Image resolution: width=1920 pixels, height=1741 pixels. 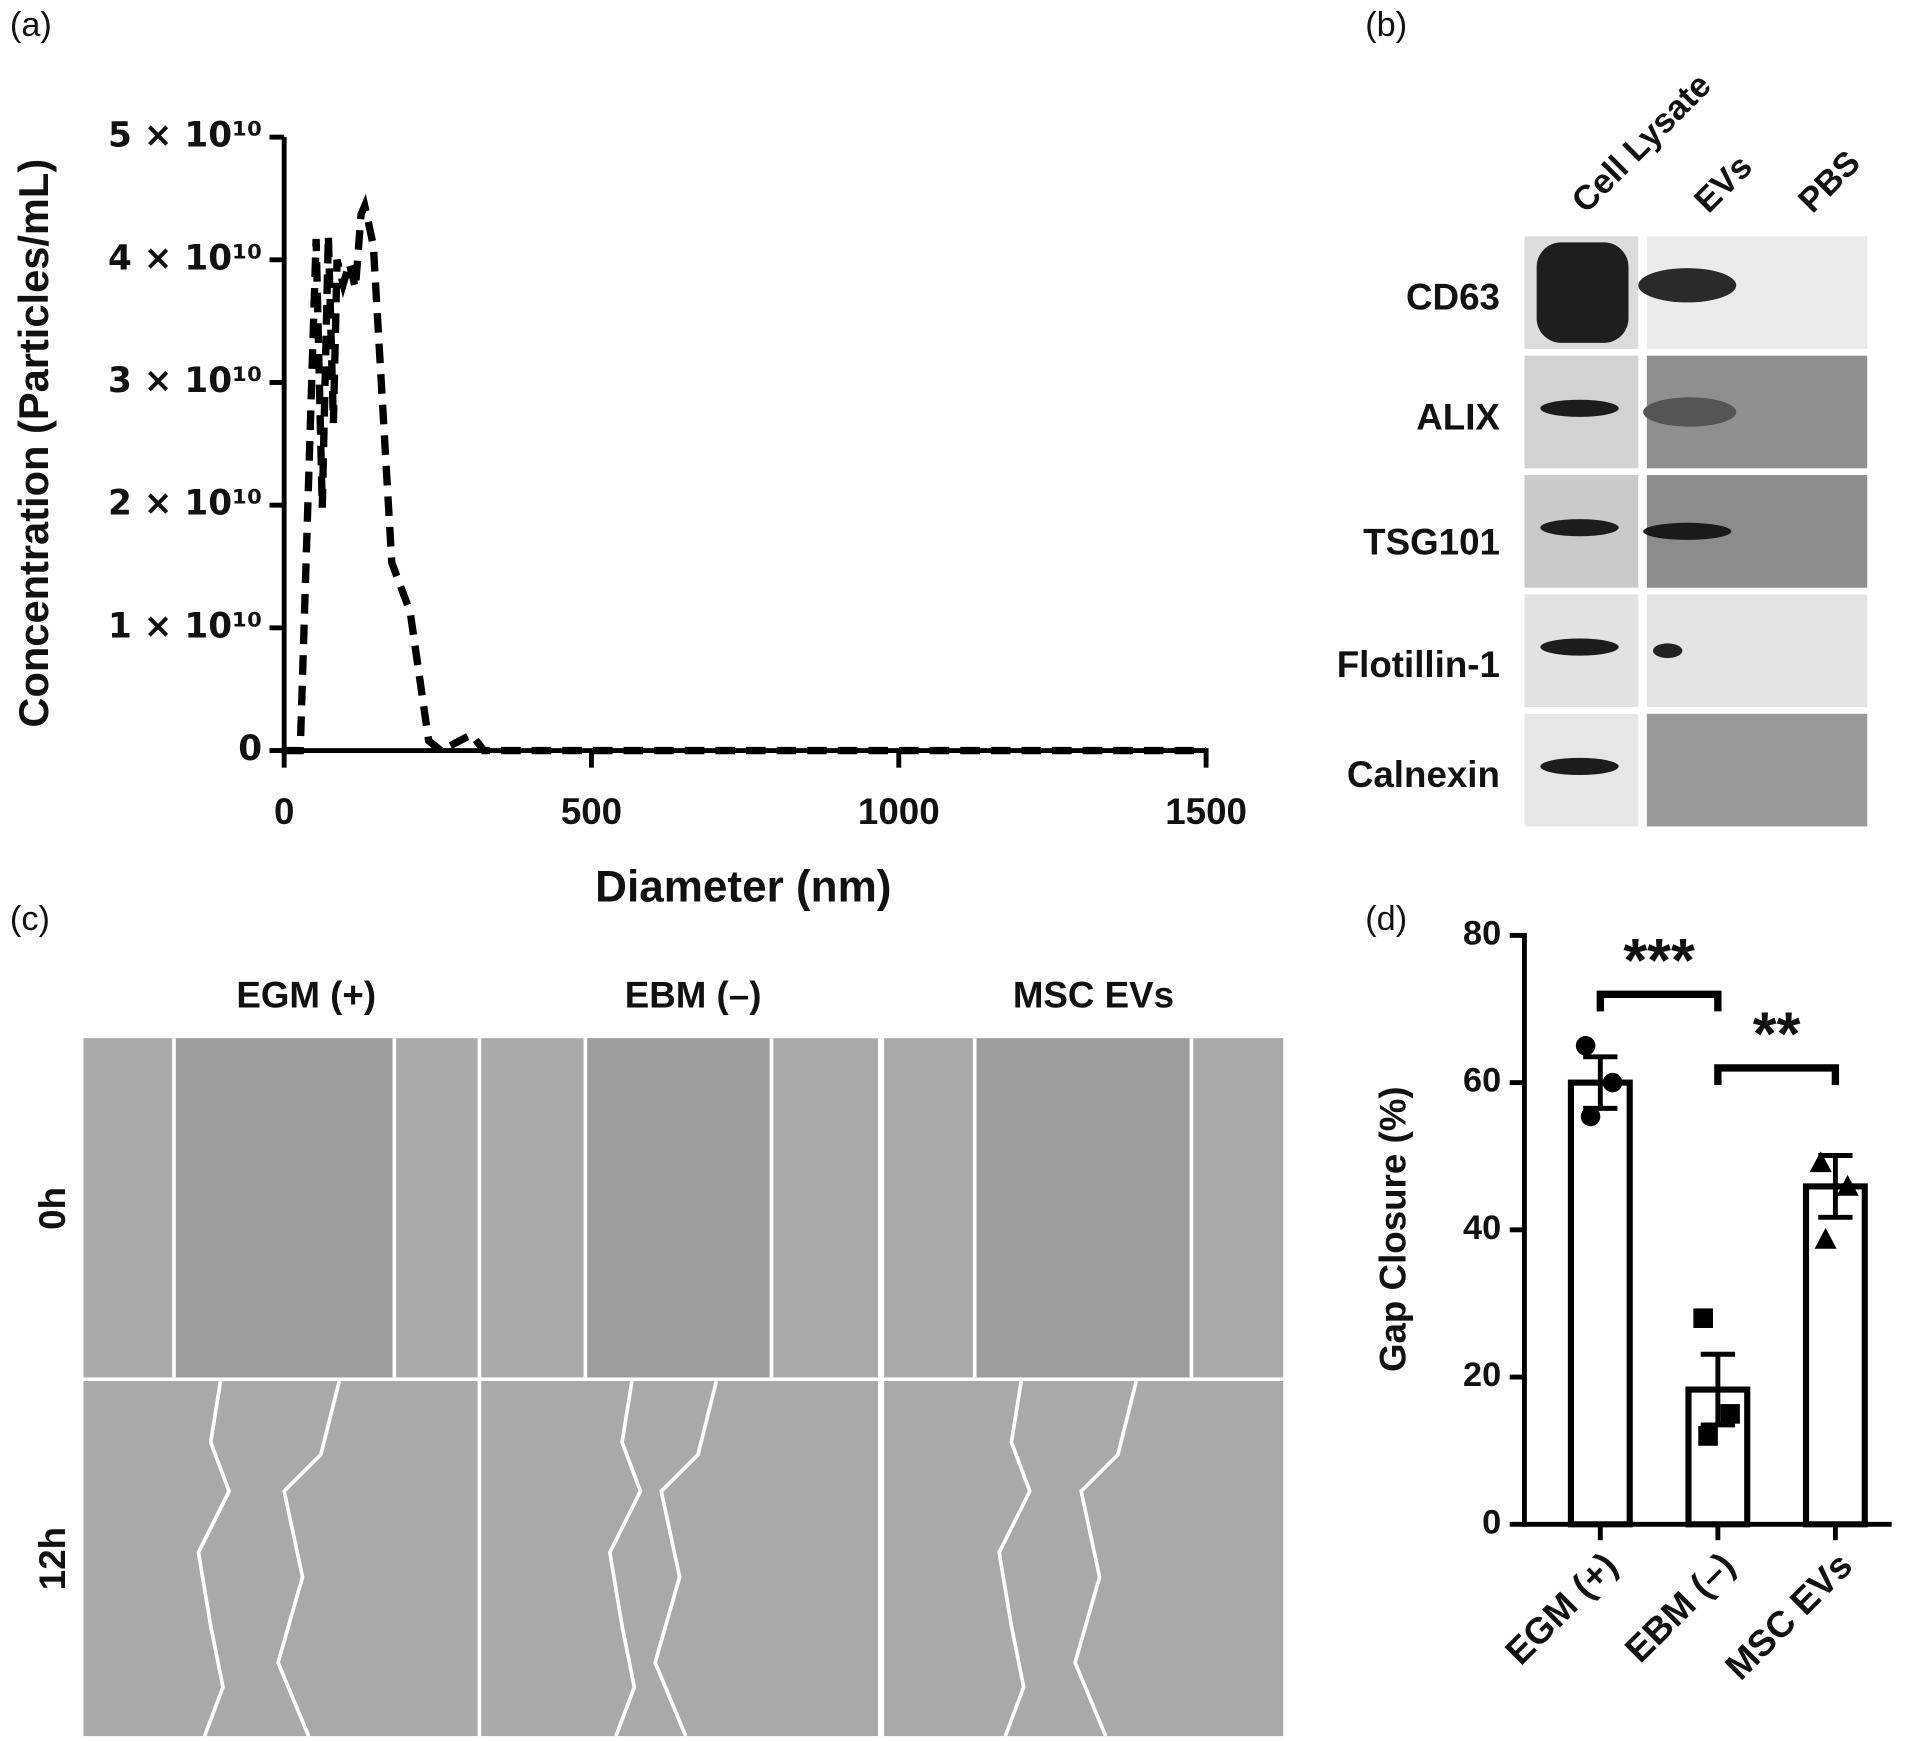 What do you see at coordinates (1453, 297) in the screenshot?
I see `blot-row-label: CD63` at bounding box center [1453, 297].